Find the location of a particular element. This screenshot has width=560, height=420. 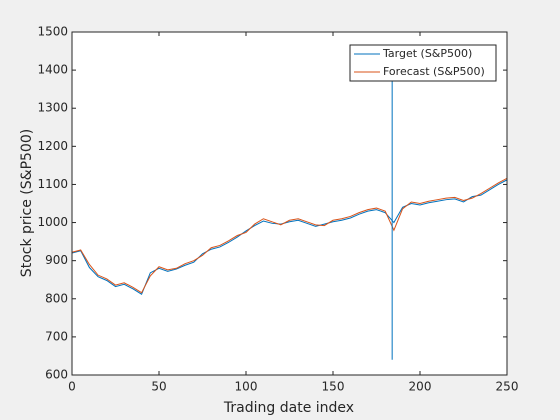

legend-label: Forecast (S&P500) is located at coordinates (434, 71).